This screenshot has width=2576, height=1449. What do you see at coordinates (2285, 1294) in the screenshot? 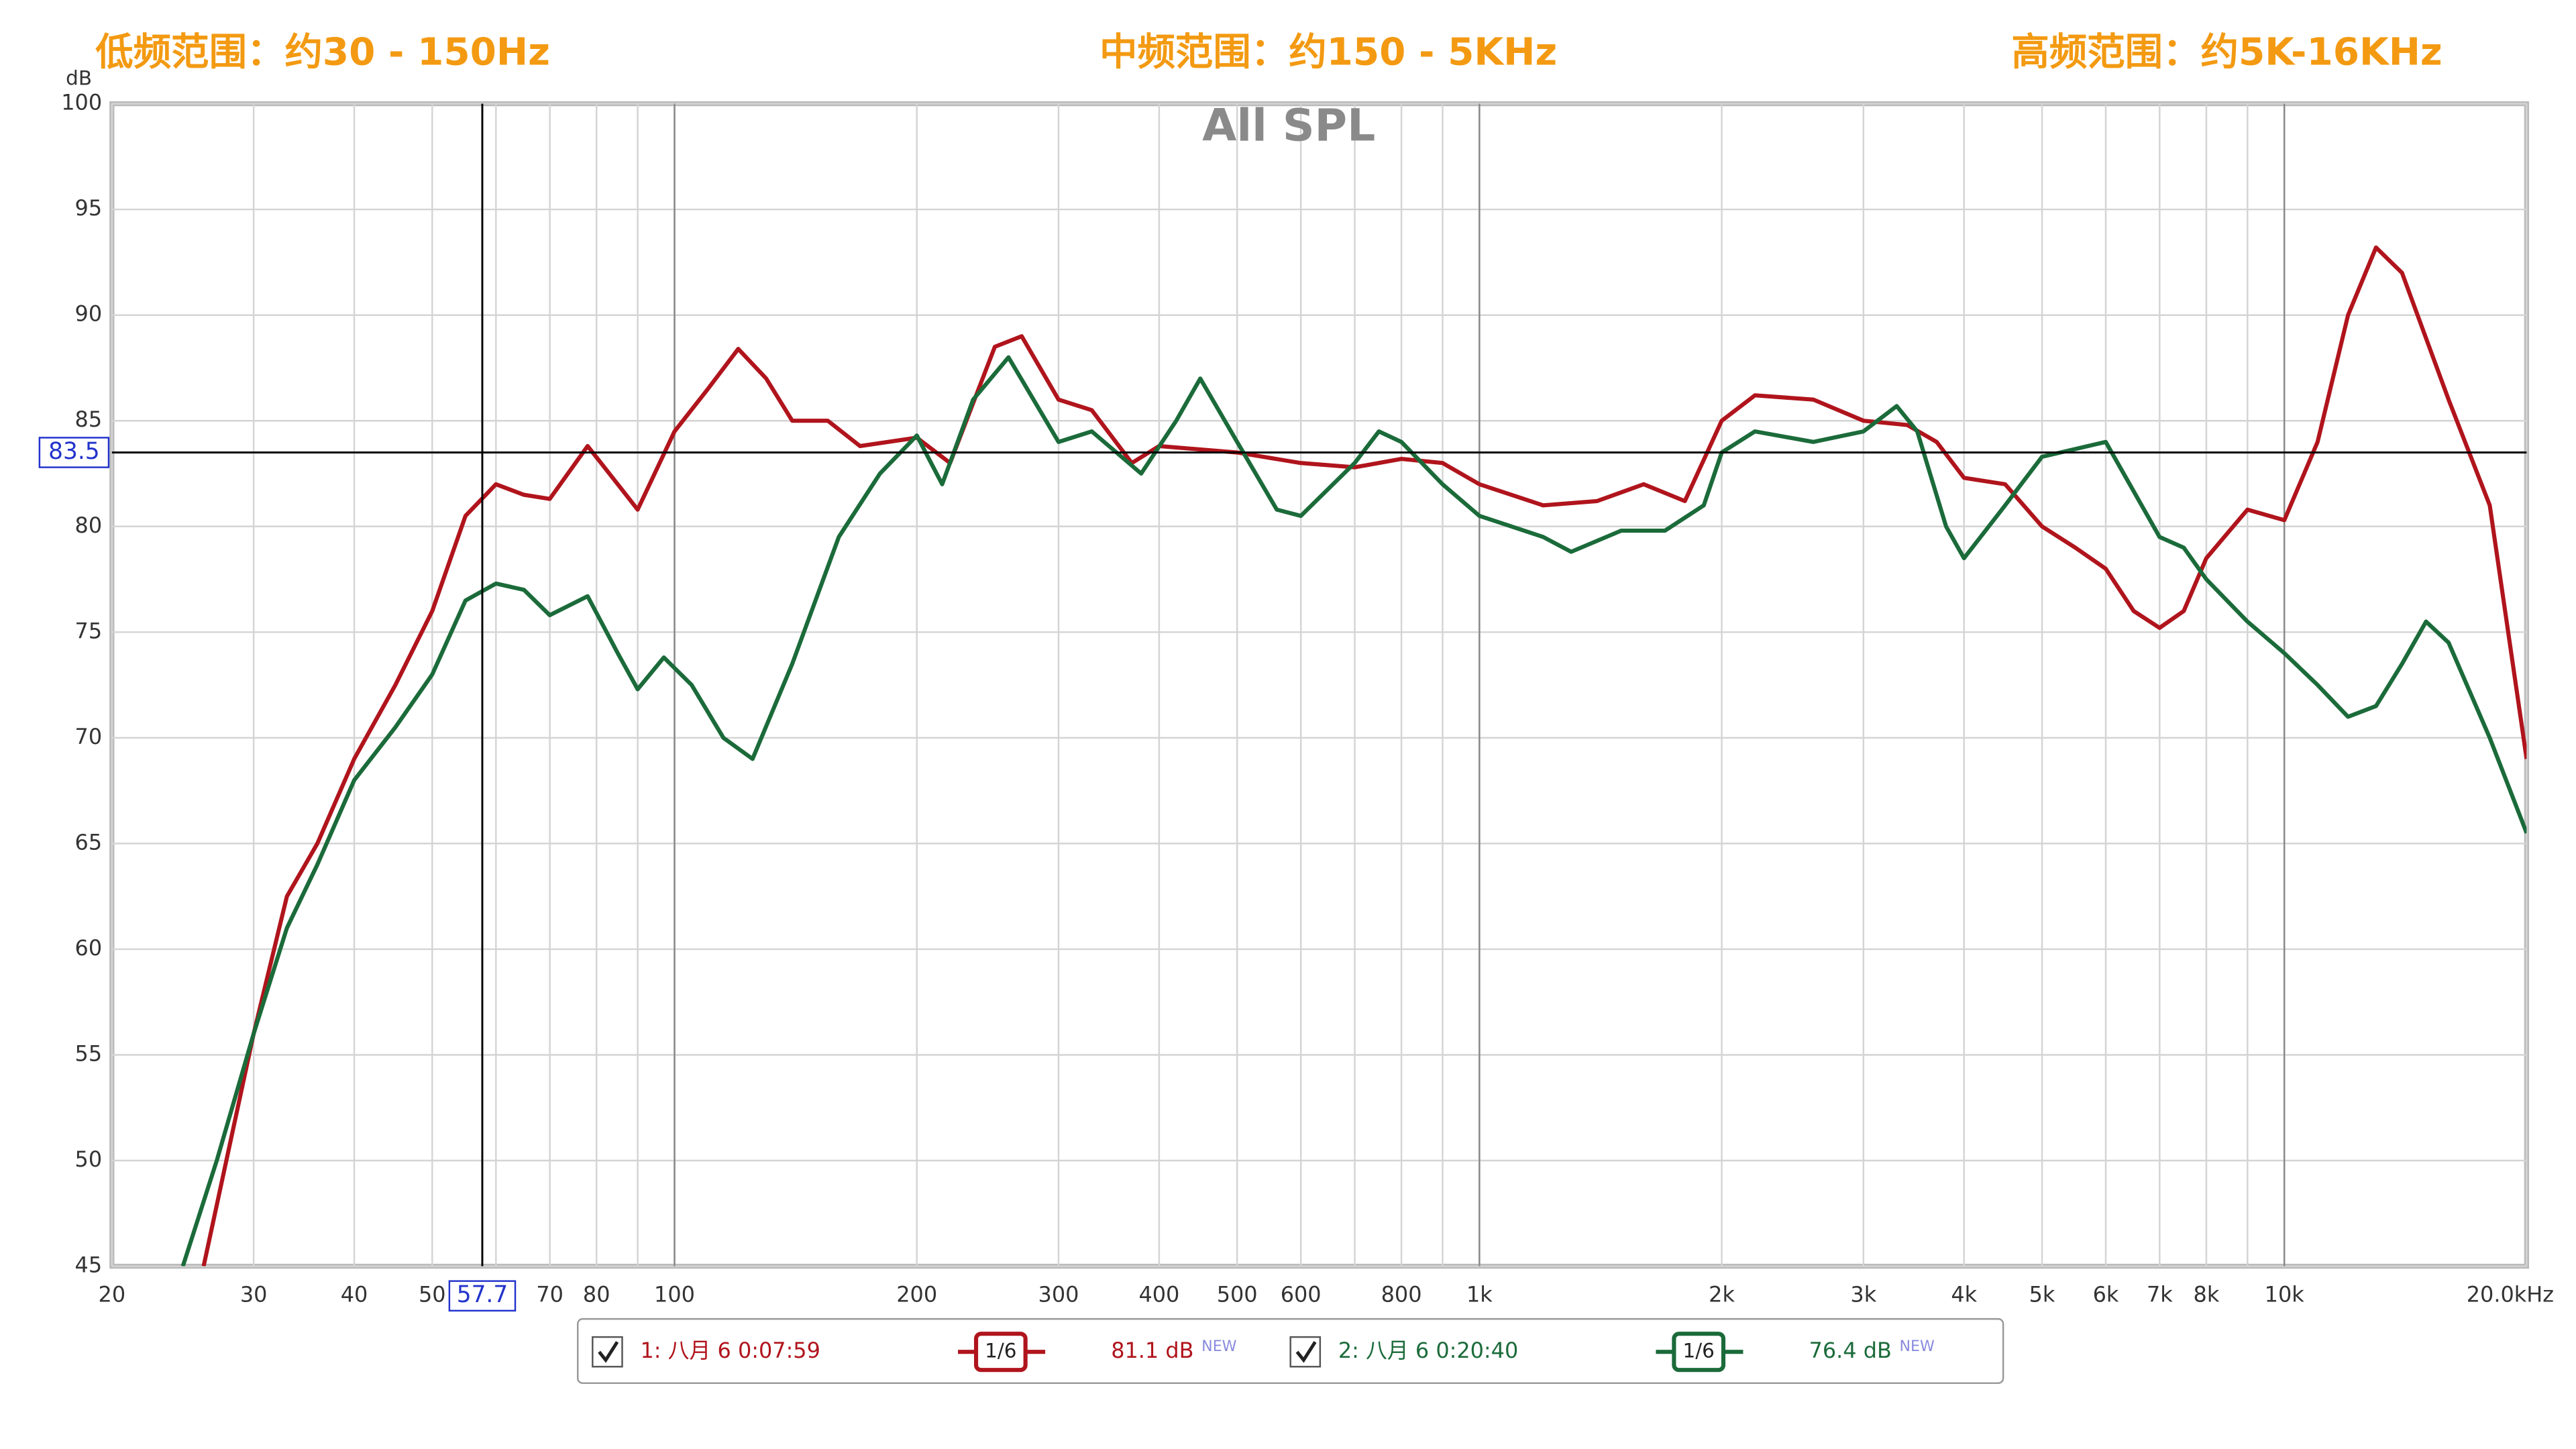
I see `x-tick-label: 10k` at bounding box center [2285, 1294].